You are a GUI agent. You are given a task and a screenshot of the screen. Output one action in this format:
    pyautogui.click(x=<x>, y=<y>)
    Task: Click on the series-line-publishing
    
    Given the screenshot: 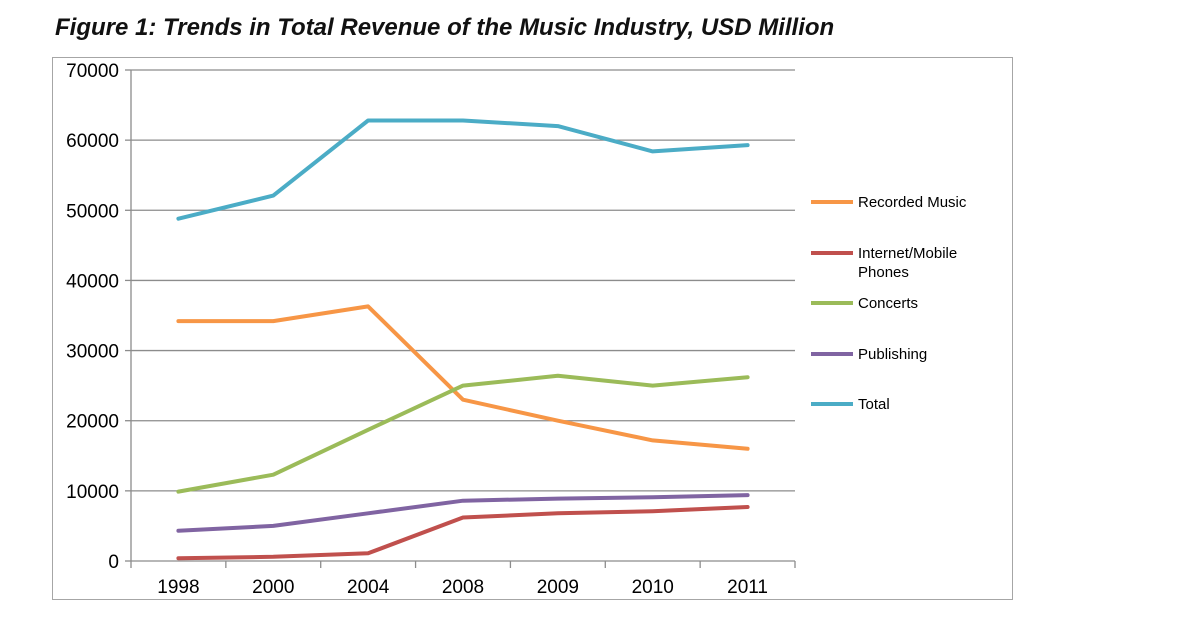 What is the action you would take?
    pyautogui.click(x=463, y=513)
    